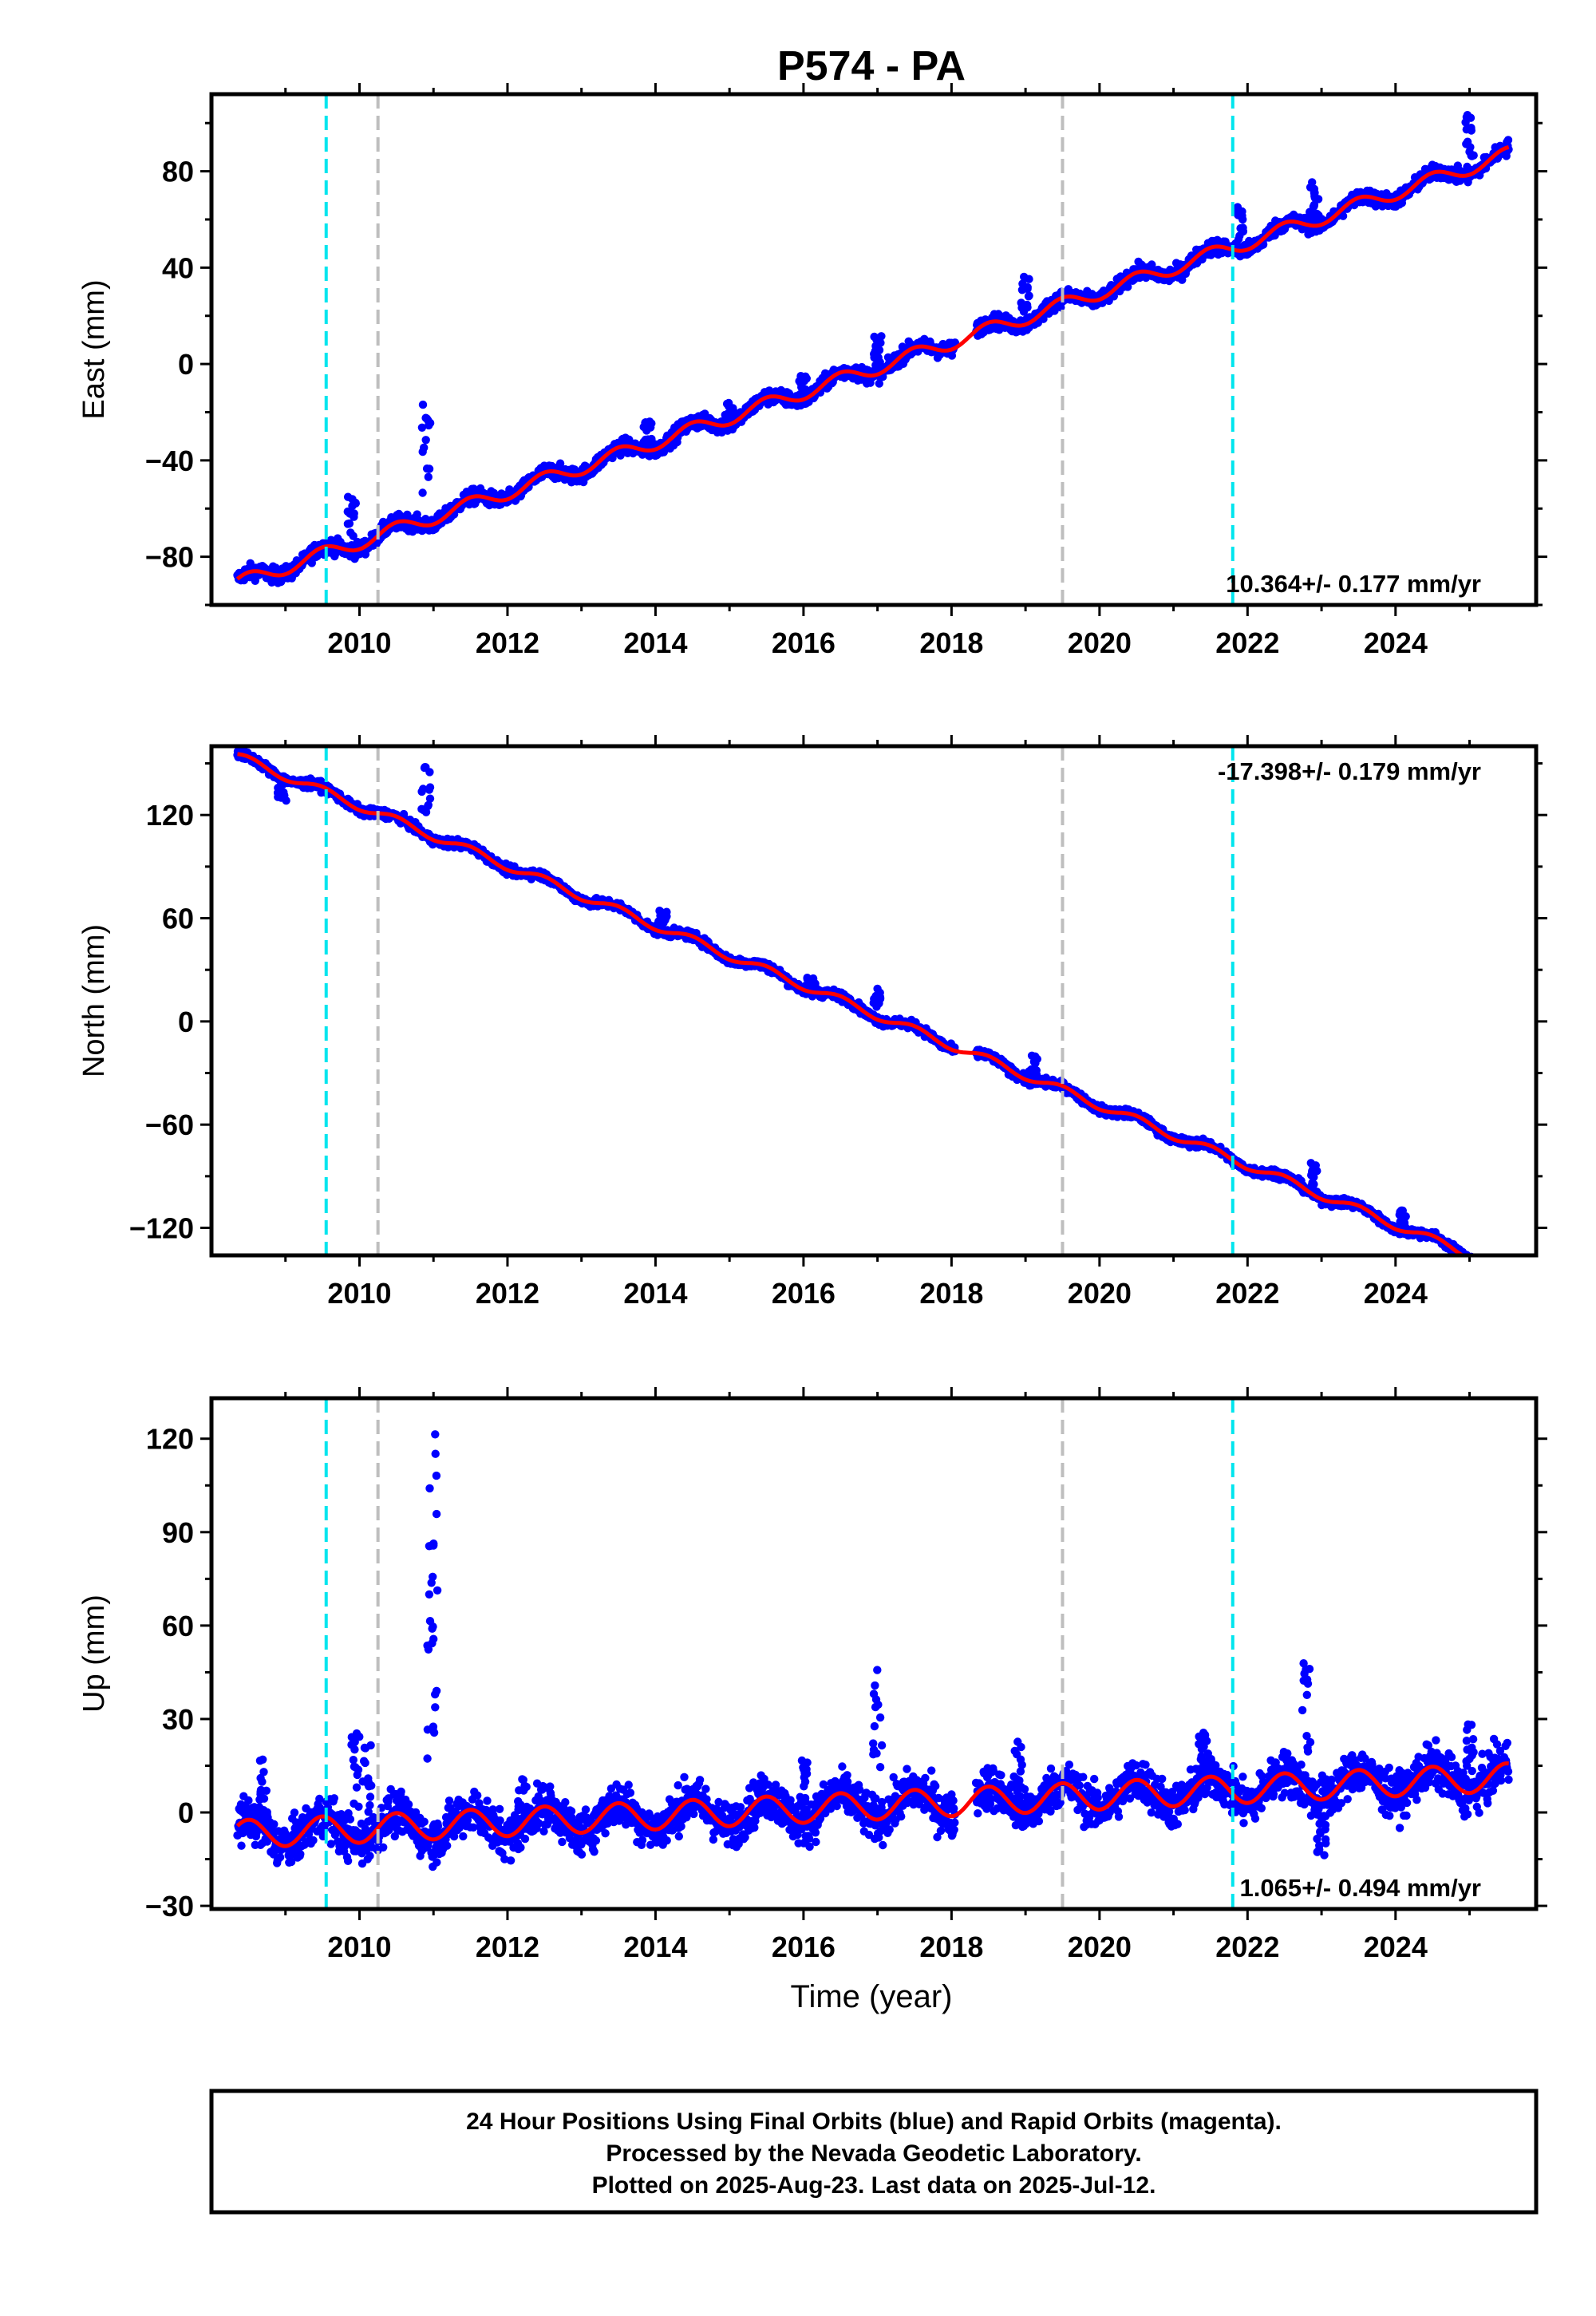 The image size is (1596, 2316). Describe the element at coordinates (1353, 584) in the screenshot. I see `east-rate-annotation: 10.364+/- 0.177 mm/yr` at that location.